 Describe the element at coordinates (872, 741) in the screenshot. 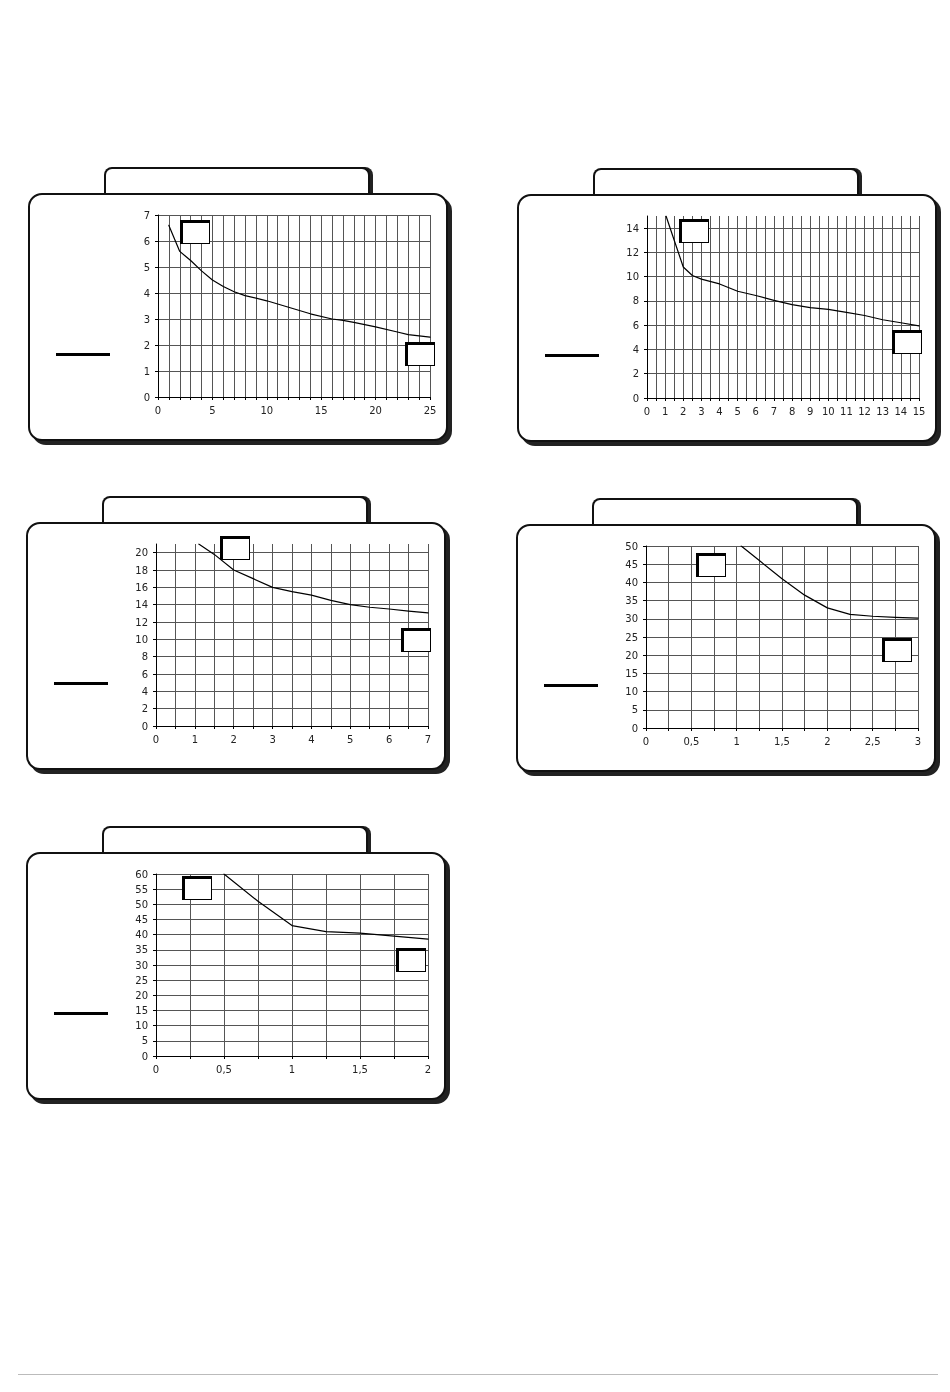

I see `x-tick-label: 2,5` at that location.